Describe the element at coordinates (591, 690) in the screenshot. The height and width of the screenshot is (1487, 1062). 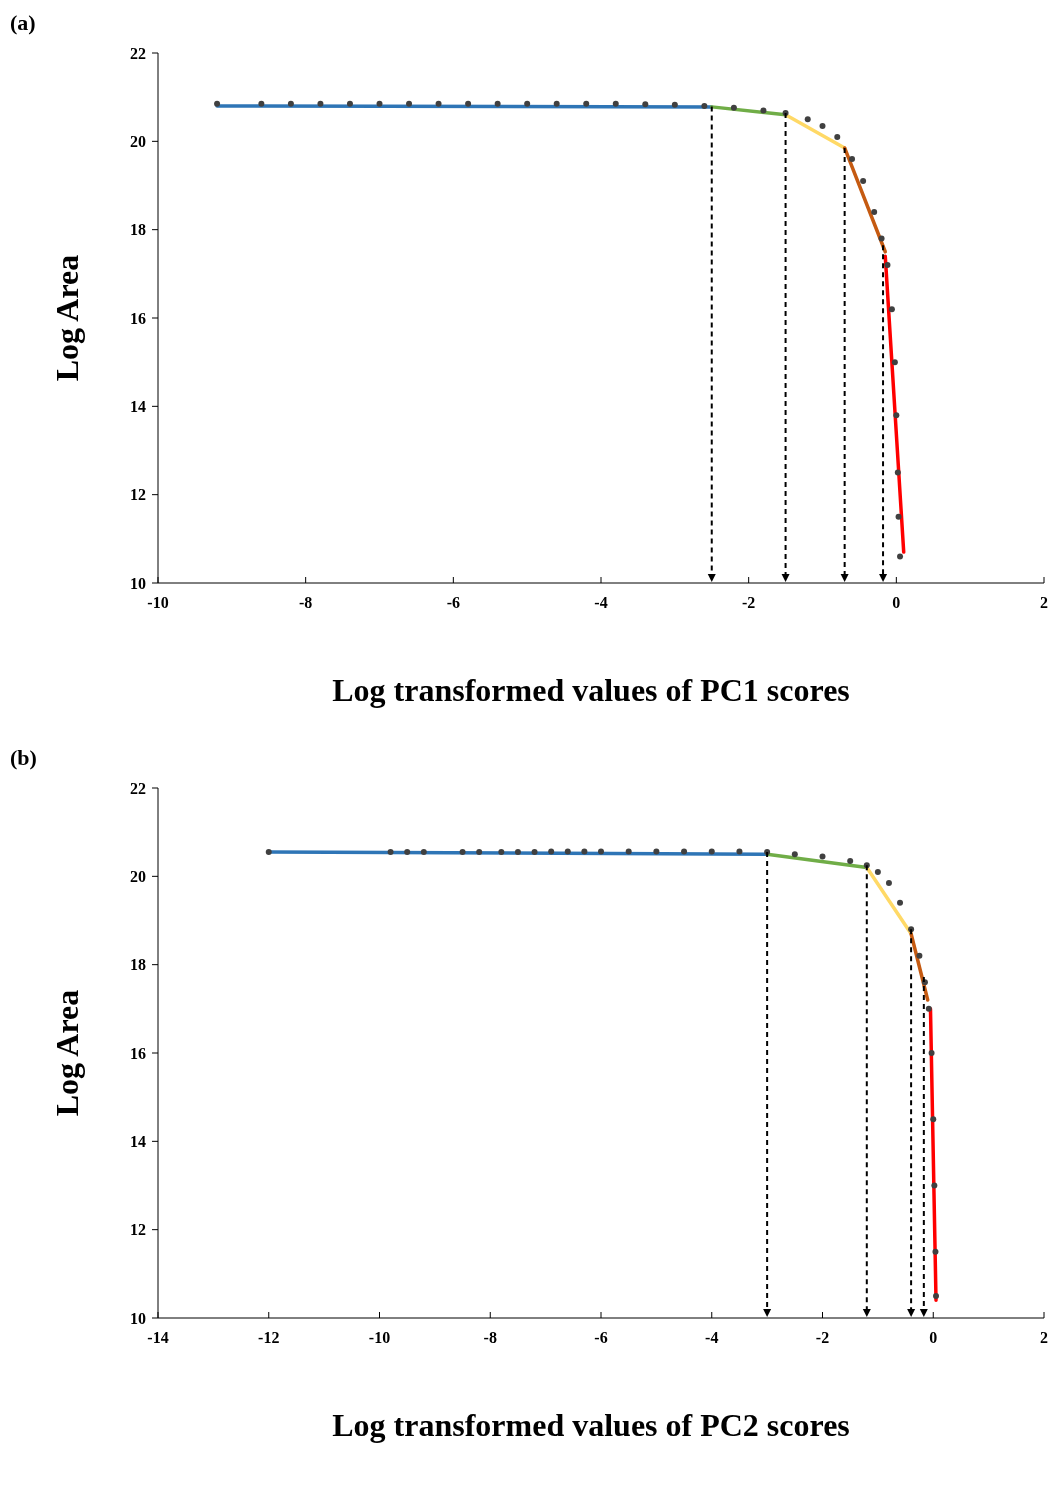
I see `x-axis-title: Log transformed values of PC1 scores` at that location.